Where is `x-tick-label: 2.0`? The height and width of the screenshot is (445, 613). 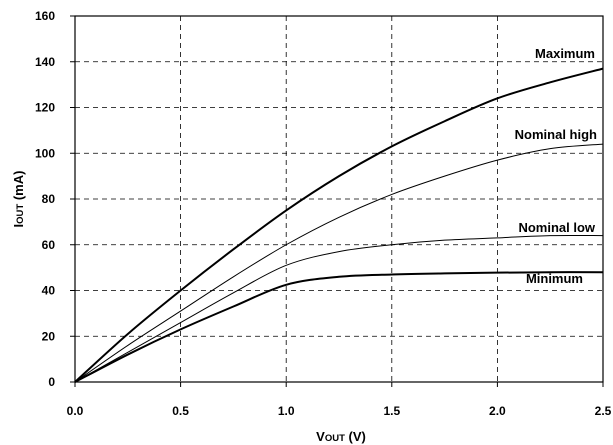
x-tick-label: 2.0 is located at coordinates (497, 411).